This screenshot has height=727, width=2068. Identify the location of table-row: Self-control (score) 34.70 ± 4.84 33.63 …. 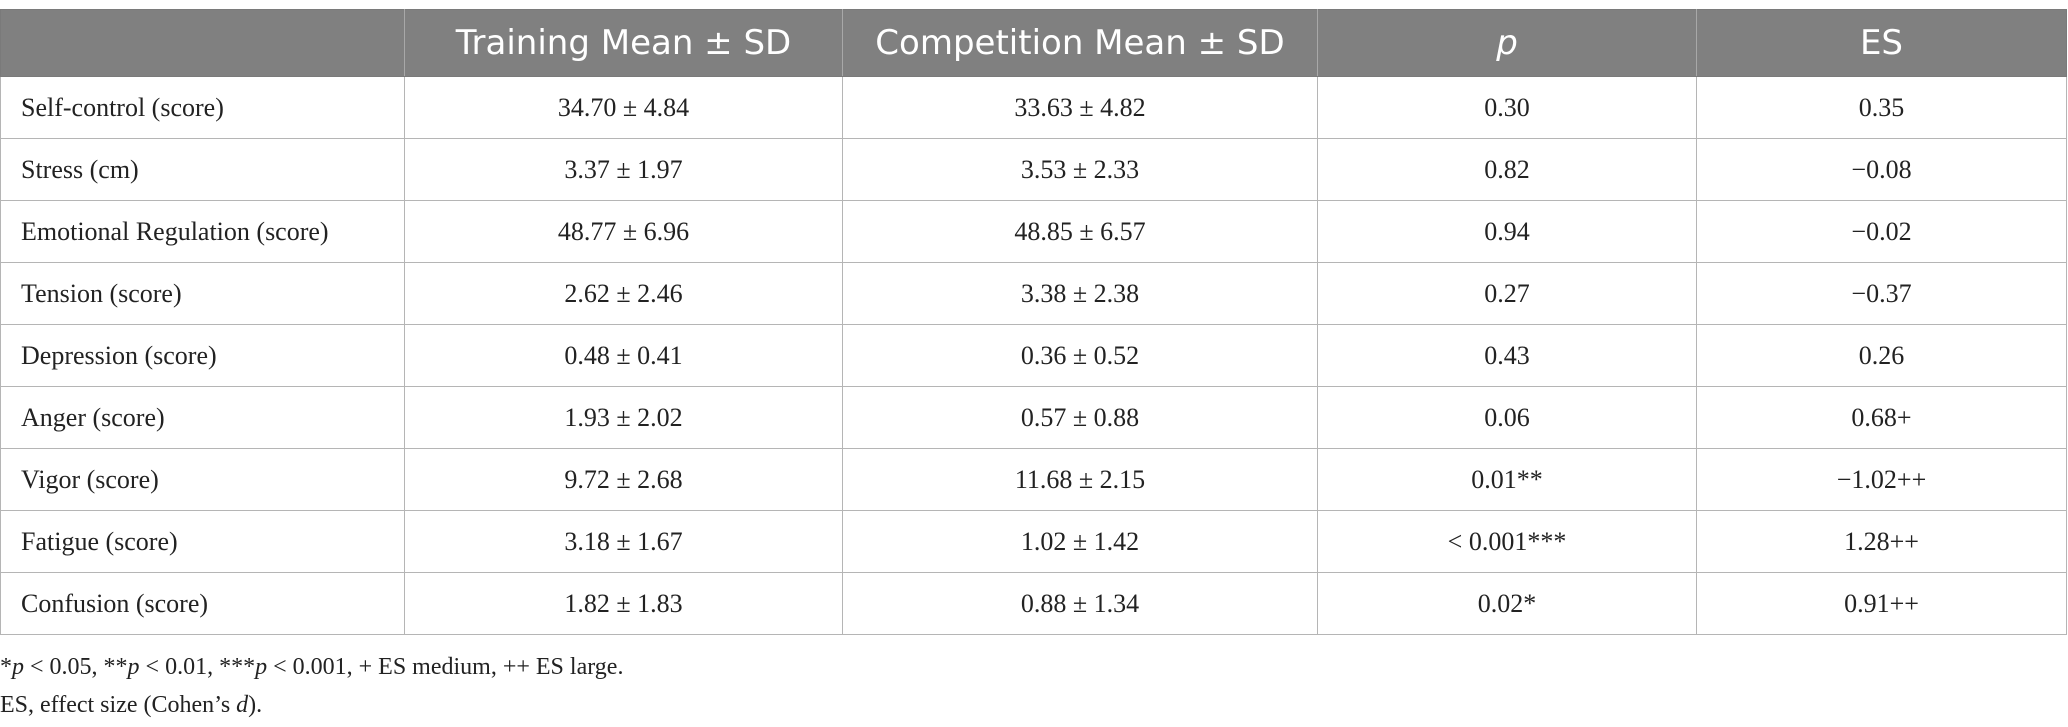
(1033, 107).